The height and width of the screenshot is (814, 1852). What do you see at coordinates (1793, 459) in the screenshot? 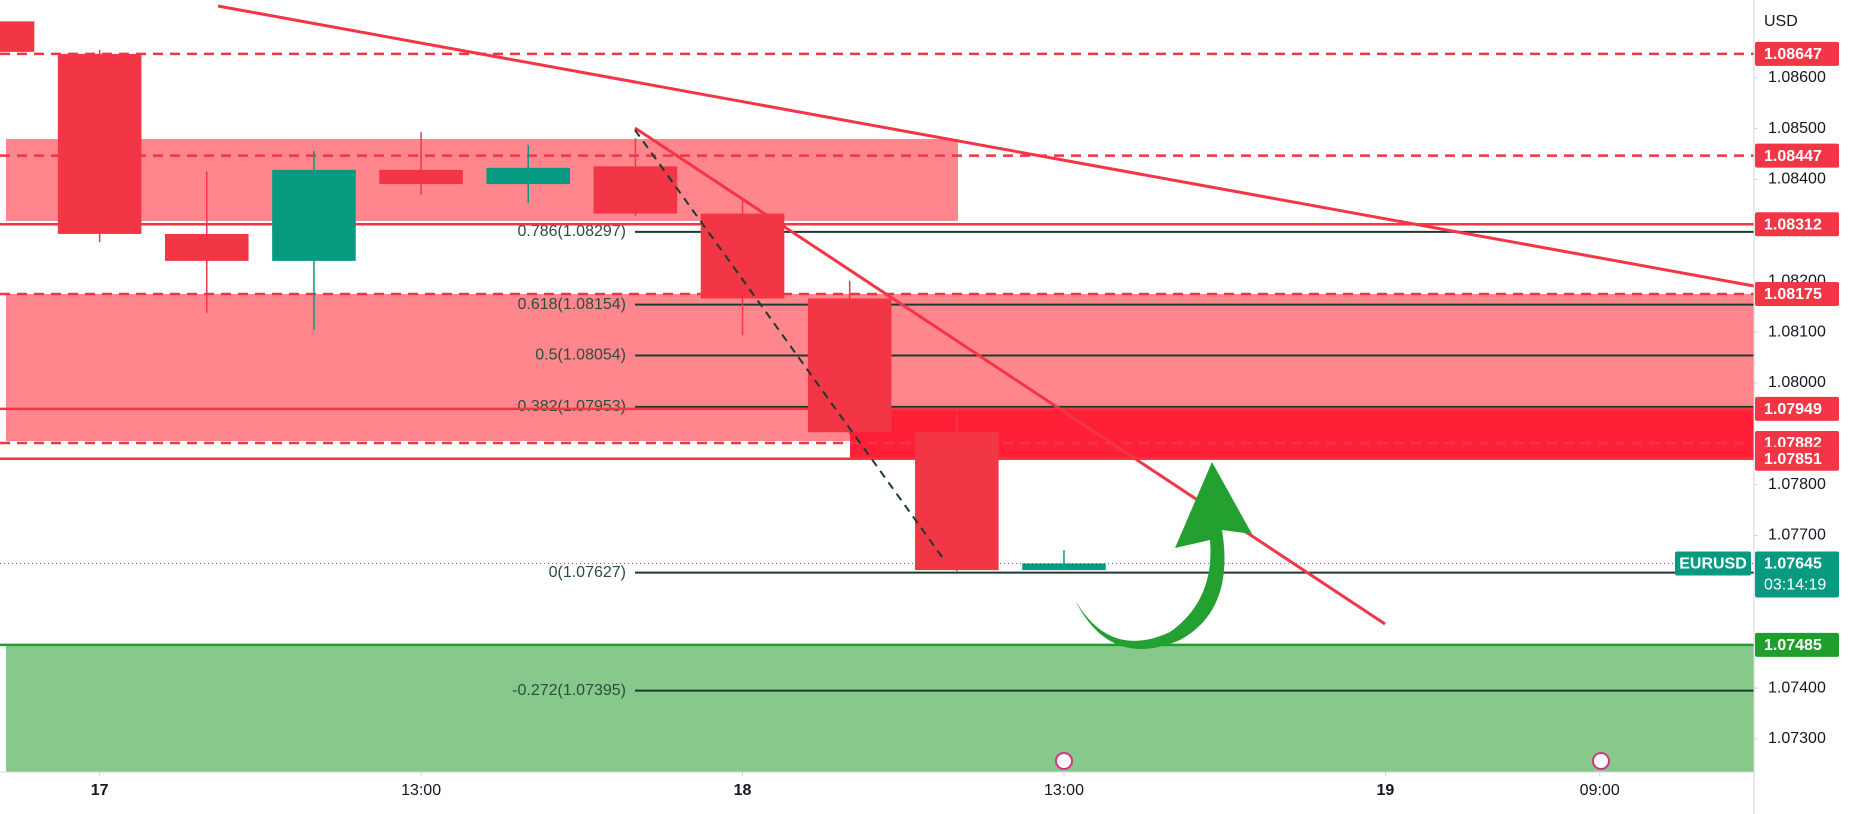
I see `price-badge-label: 1.07851` at bounding box center [1793, 459].